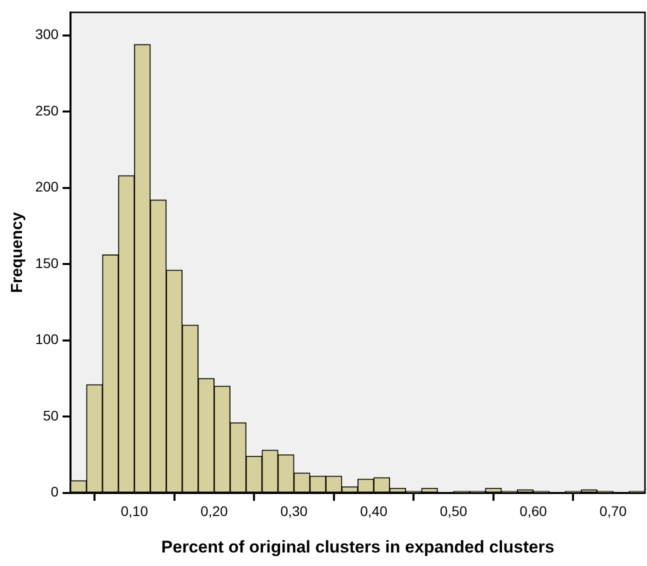  Describe the element at coordinates (134, 511) in the screenshot. I see `x-tick-label: 0,10` at that location.